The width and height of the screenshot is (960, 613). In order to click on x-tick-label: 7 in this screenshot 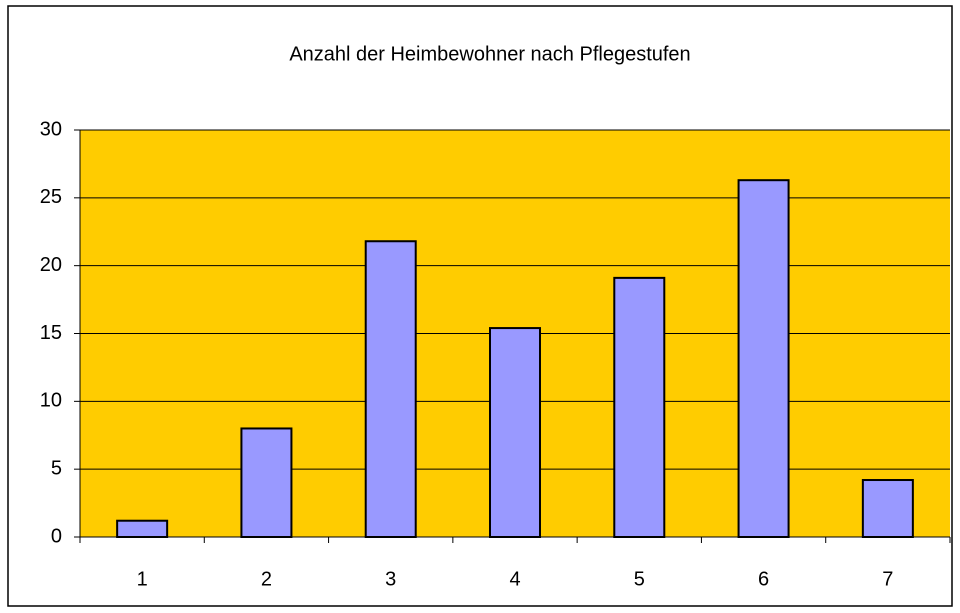, I will do `click(887, 579)`.